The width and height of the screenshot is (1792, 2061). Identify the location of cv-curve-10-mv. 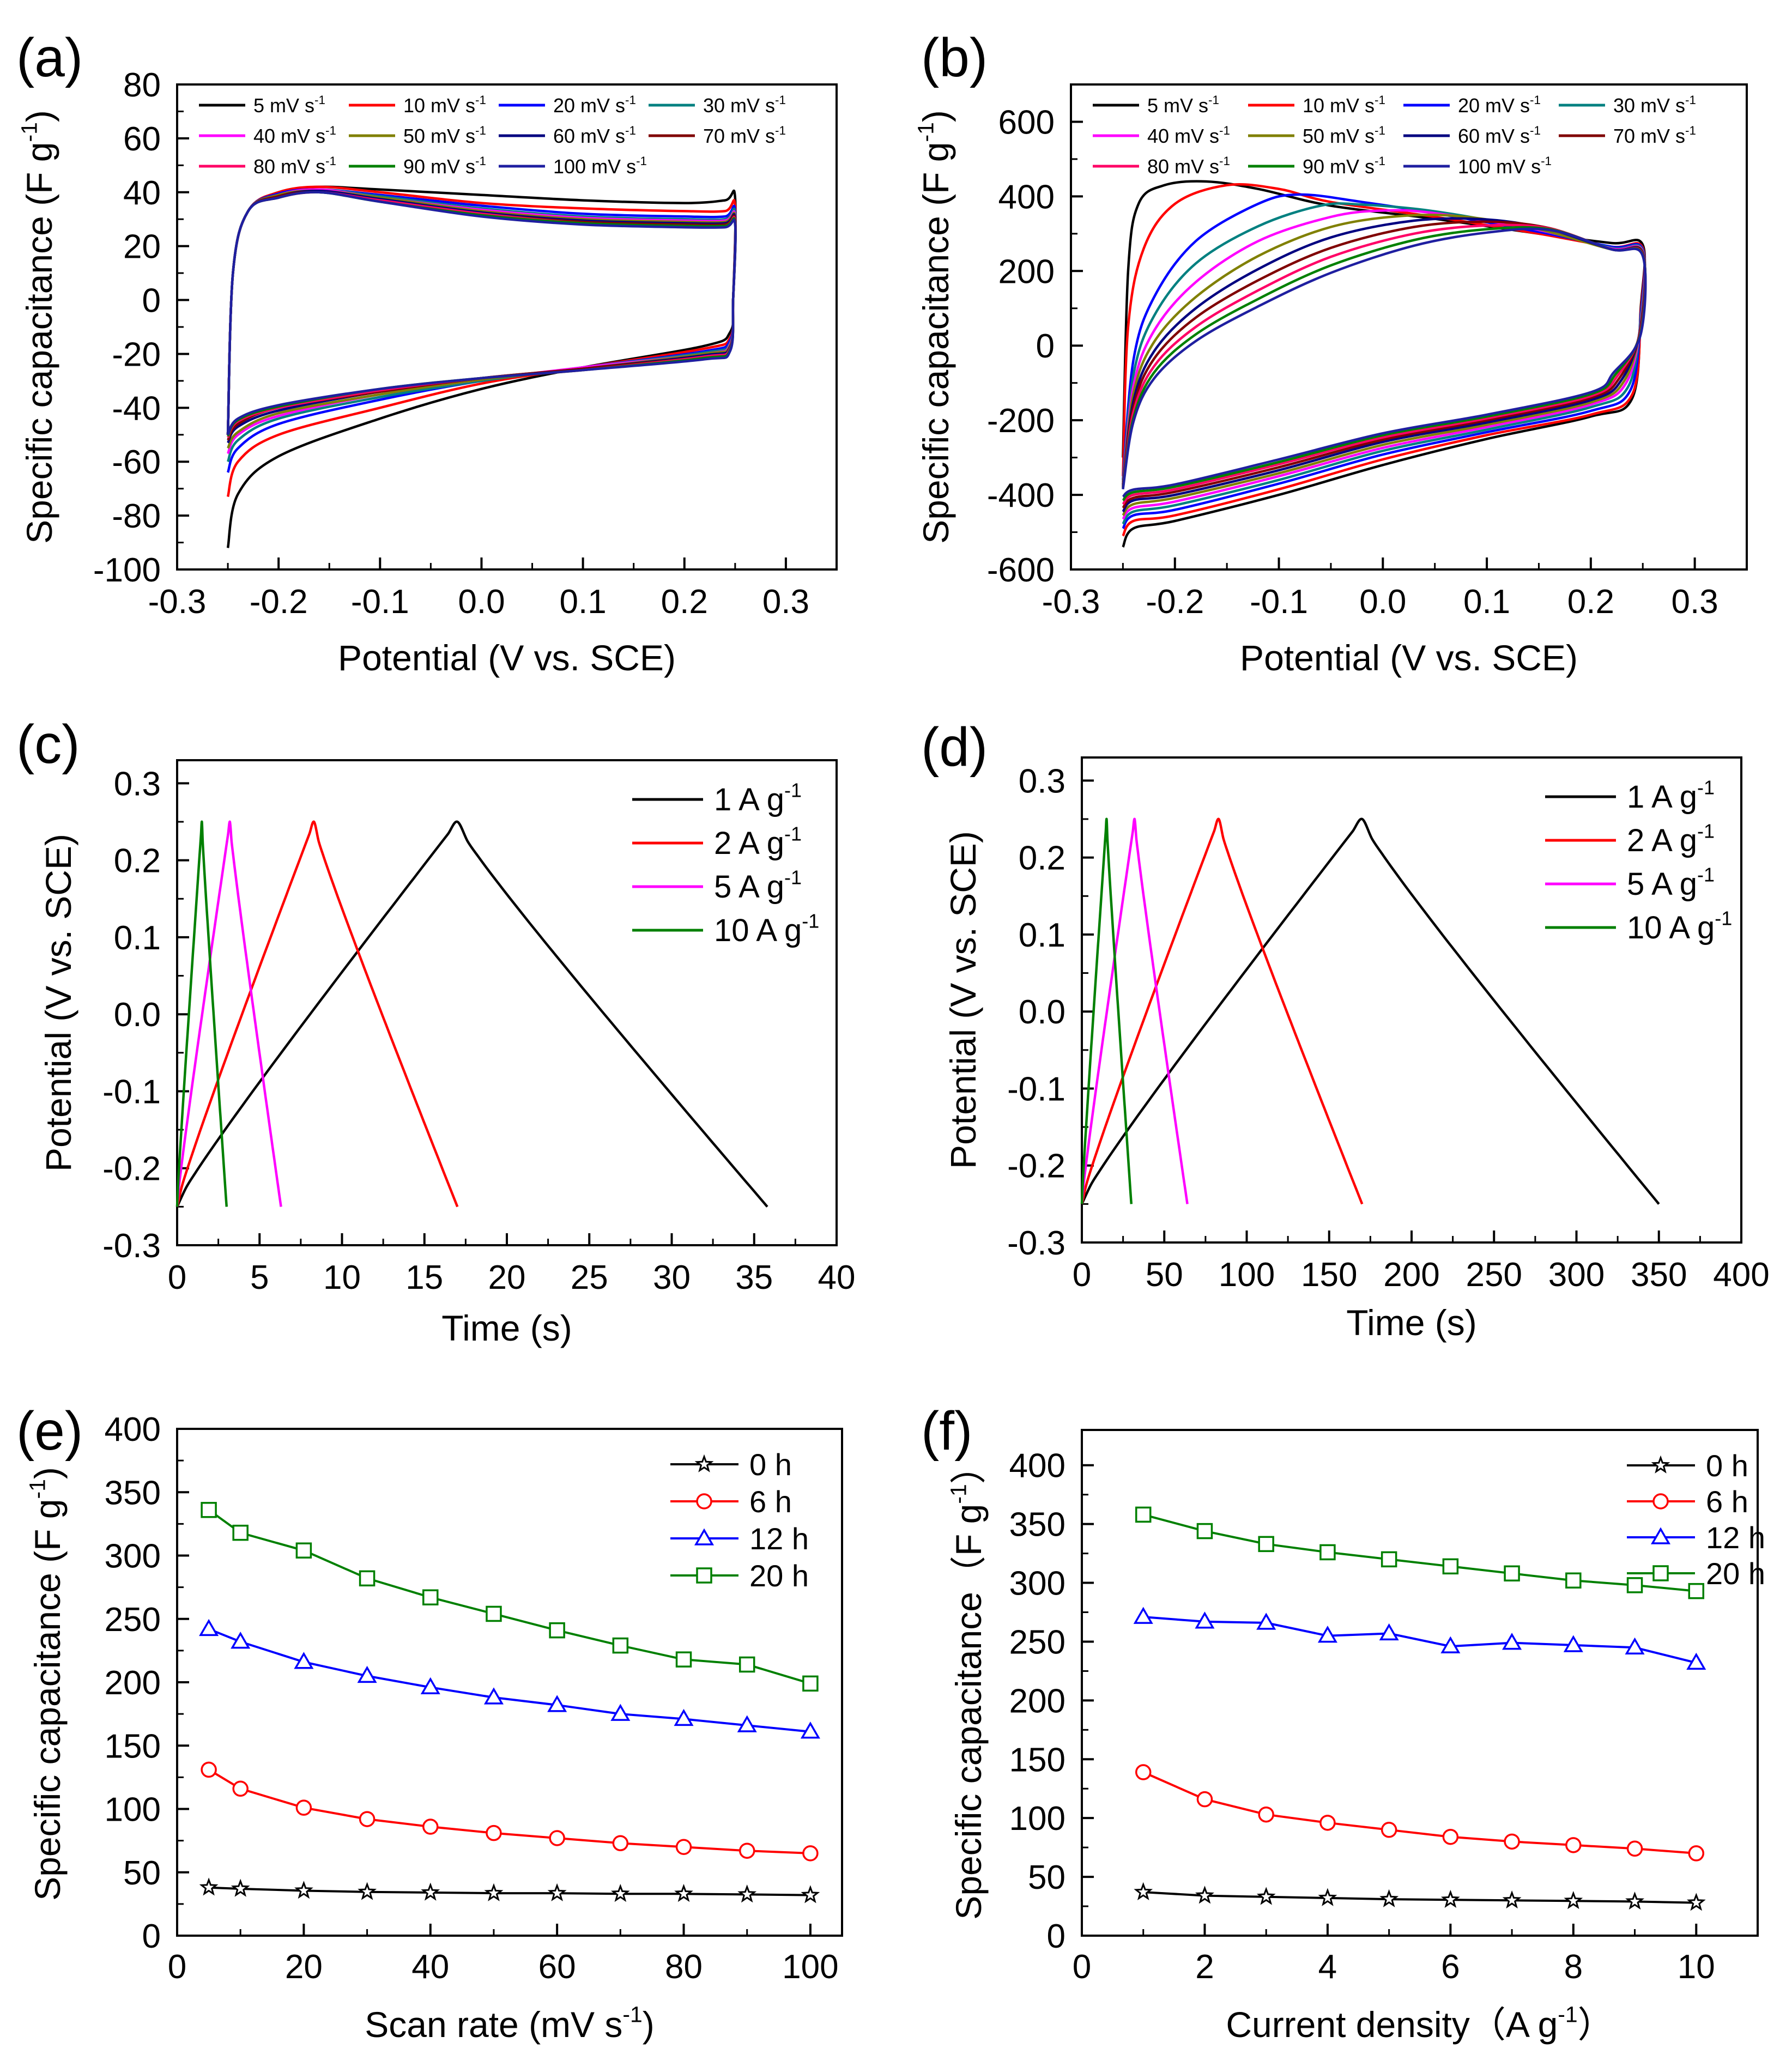
(481, 341).